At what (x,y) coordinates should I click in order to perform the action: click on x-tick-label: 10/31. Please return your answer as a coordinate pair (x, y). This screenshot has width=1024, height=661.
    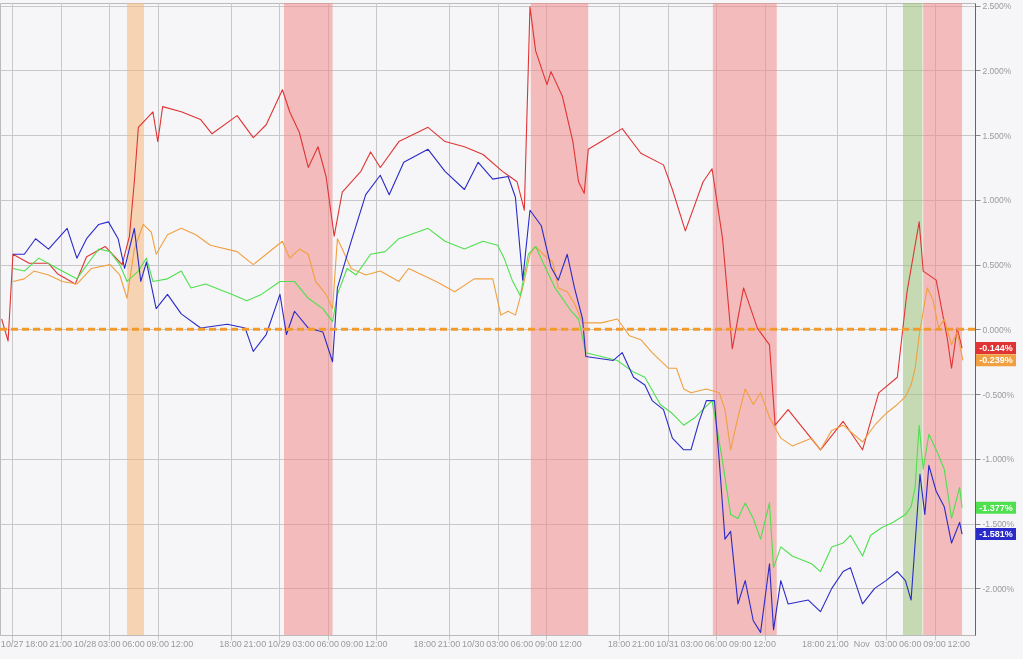
    Looking at the image, I should click on (667, 644).